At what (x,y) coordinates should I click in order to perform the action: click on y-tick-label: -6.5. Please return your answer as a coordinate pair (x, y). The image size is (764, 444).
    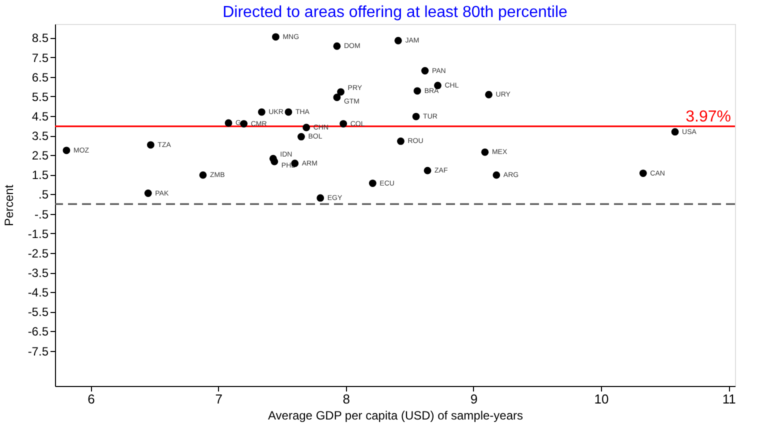
    Looking at the image, I should click on (38, 331).